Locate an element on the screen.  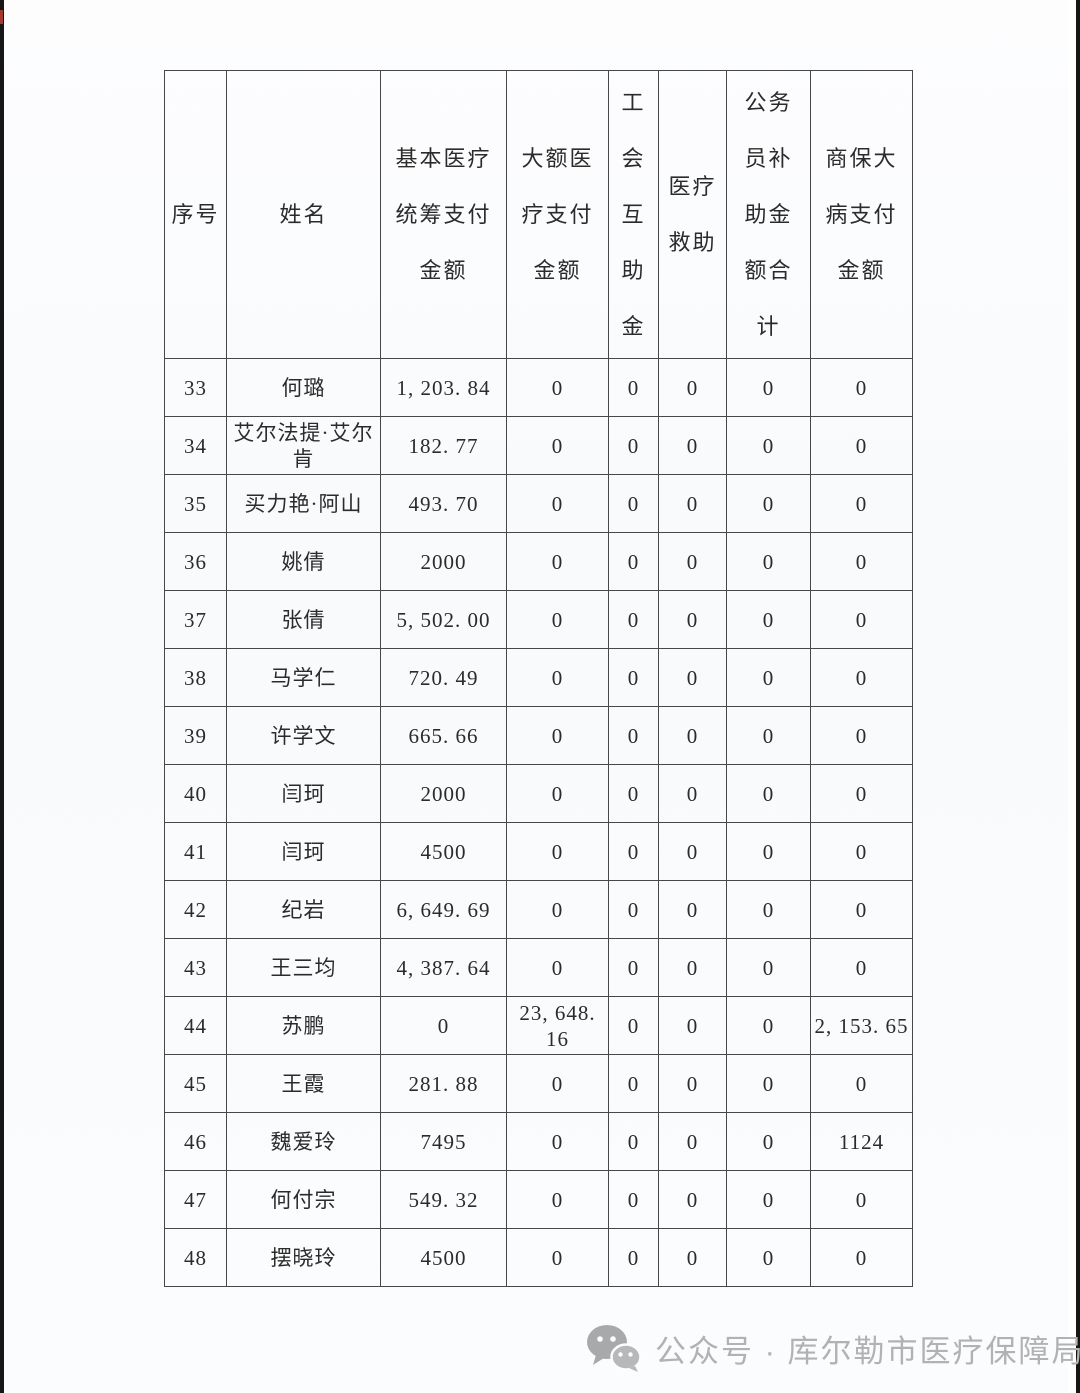
photo-left-edge is located at coordinates (2, 696).